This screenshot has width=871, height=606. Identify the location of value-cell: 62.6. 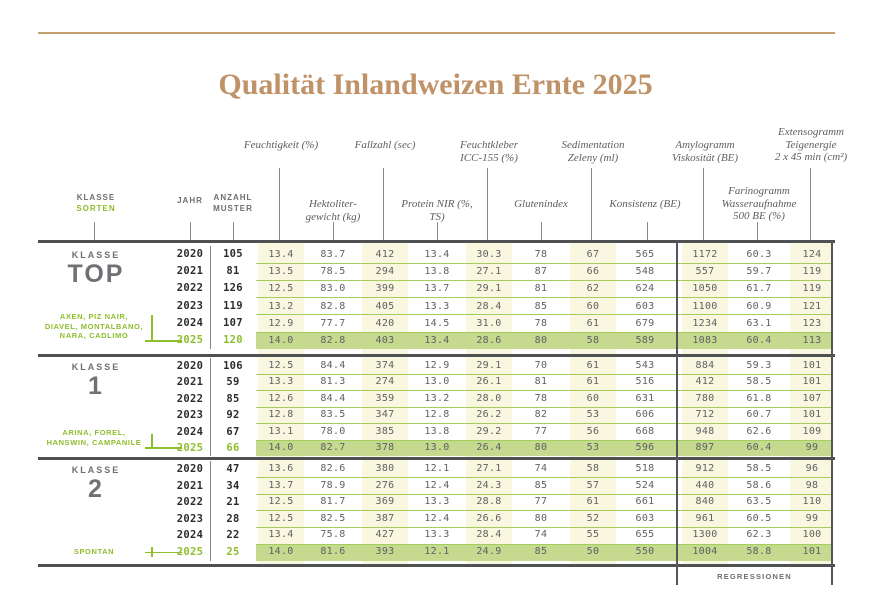
(759, 431).